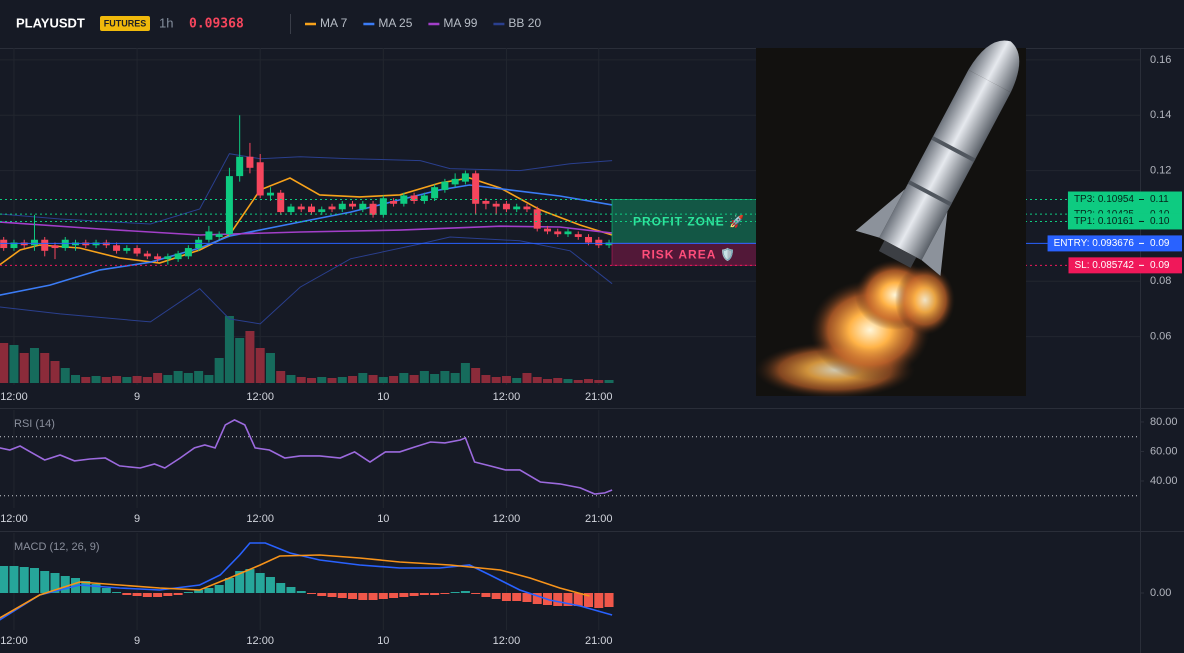  I want to click on level-axis-label: 0.11, so click(1159, 199).